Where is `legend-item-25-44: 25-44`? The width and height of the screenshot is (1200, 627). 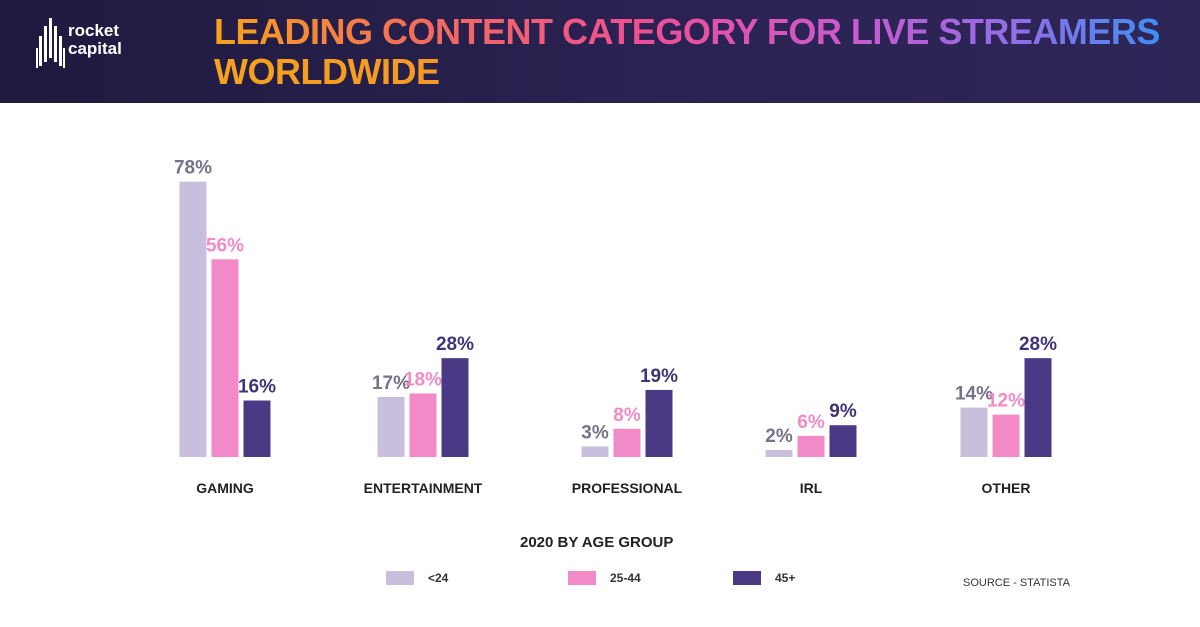
legend-item-25-44: 25-44 is located at coordinates (604, 578).